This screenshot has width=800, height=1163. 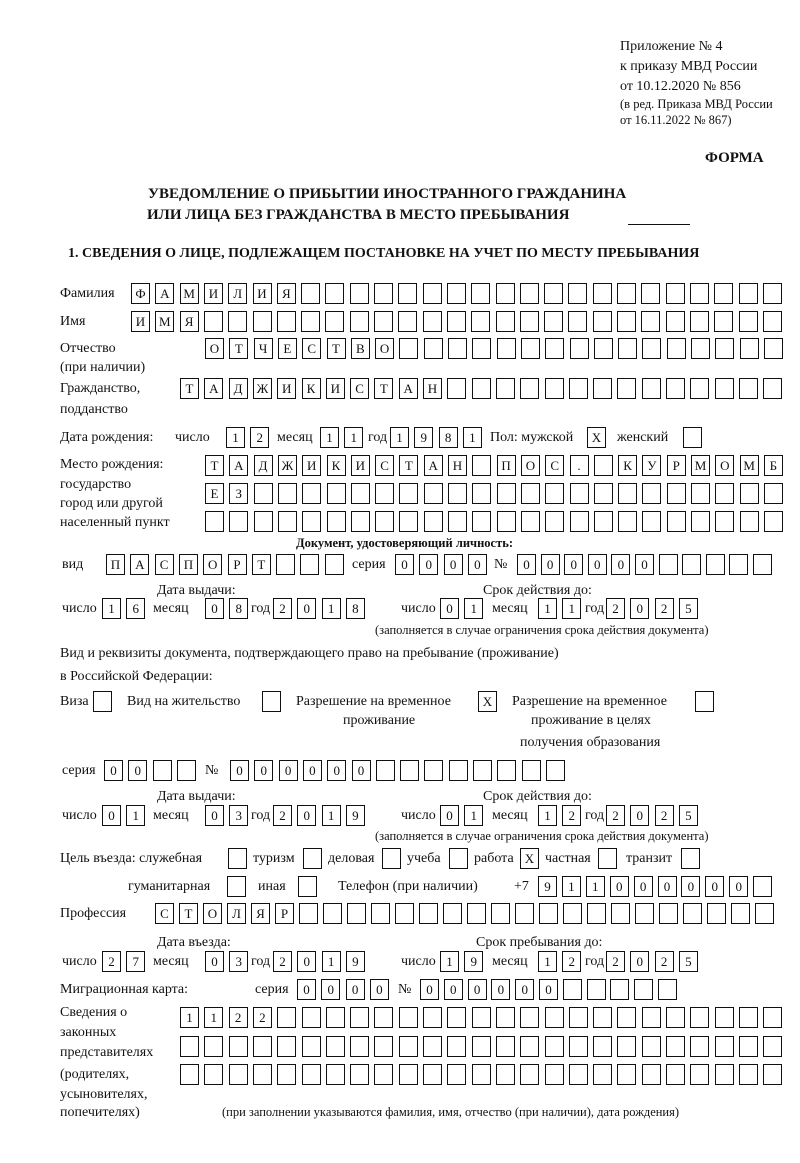 What do you see at coordinates (239, 608) in the screenshot?
I see `char-cell: 8` at bounding box center [239, 608].